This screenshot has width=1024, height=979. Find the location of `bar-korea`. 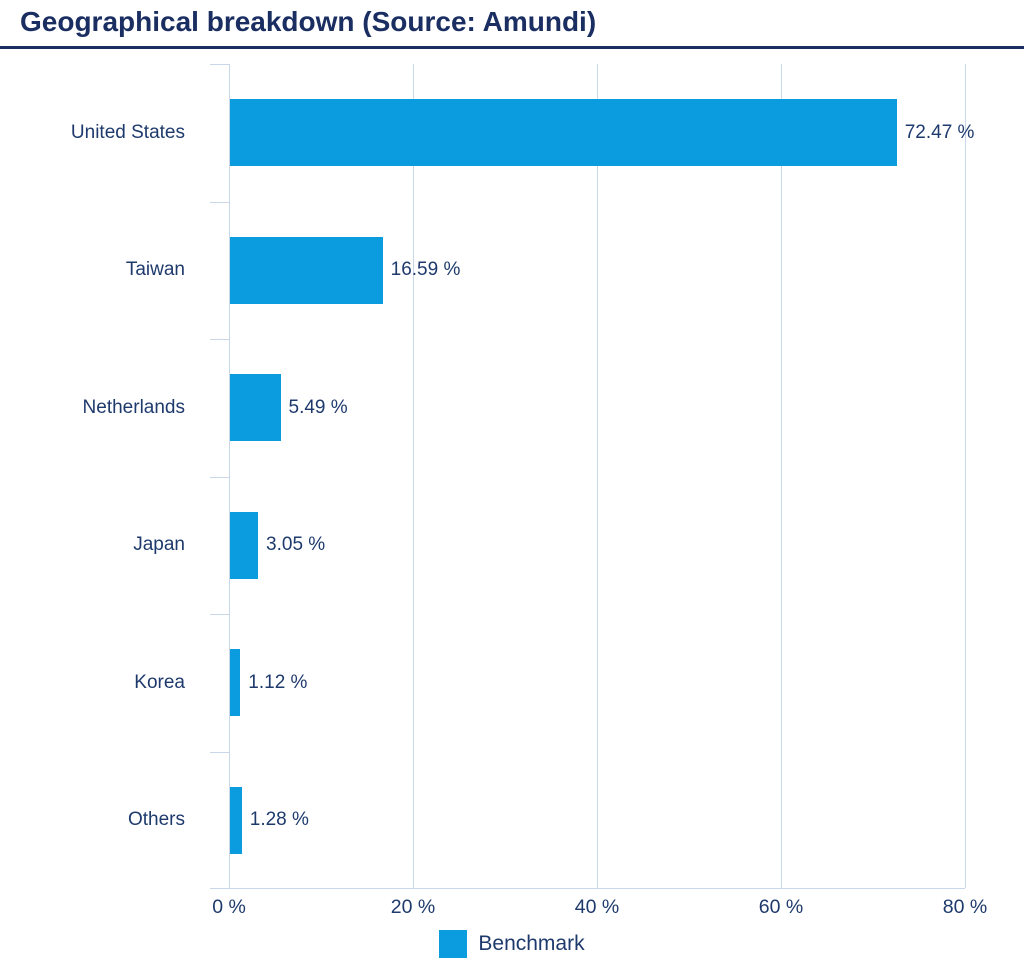

bar-korea is located at coordinates (235, 683).